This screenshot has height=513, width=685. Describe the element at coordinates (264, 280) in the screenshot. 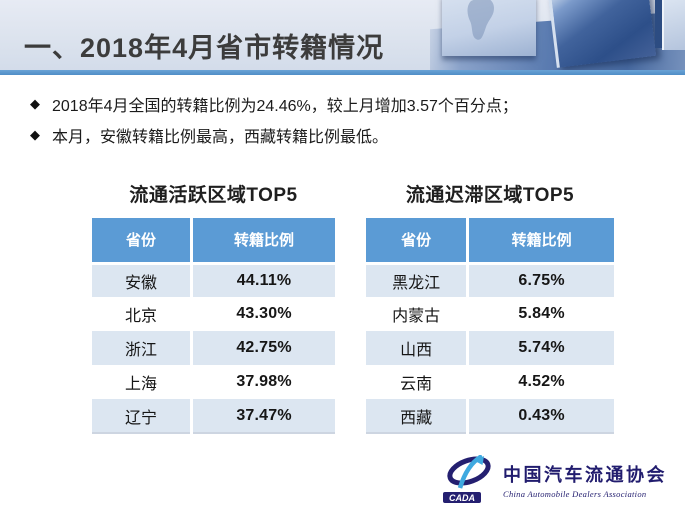

I see `ratio-cell: 44.11%` at that location.